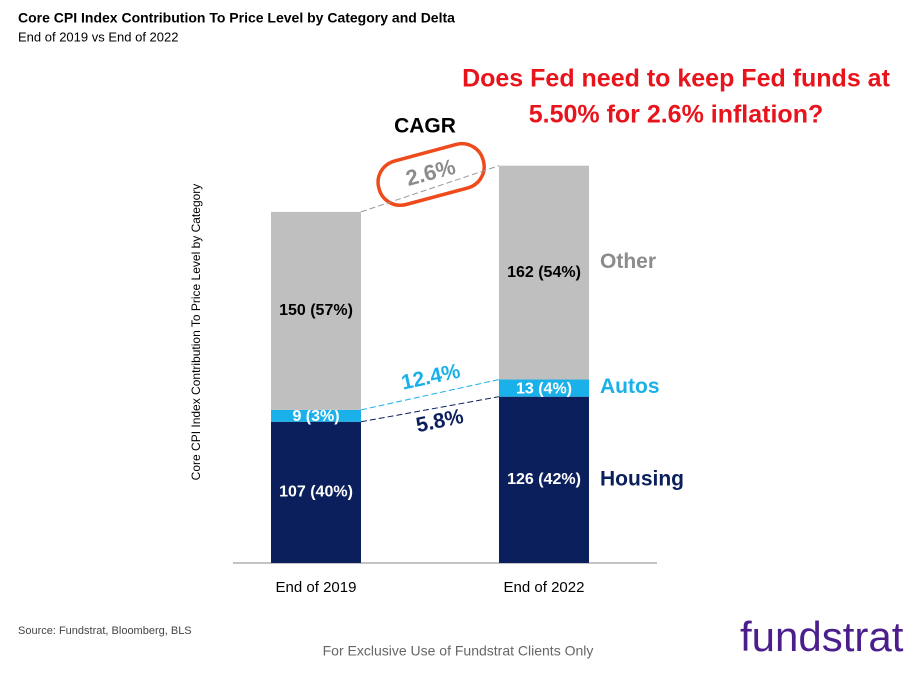 This screenshot has height=674, width=922. Describe the element at coordinates (316, 587) in the screenshot. I see `x-tick-label: End of 2019` at that location.